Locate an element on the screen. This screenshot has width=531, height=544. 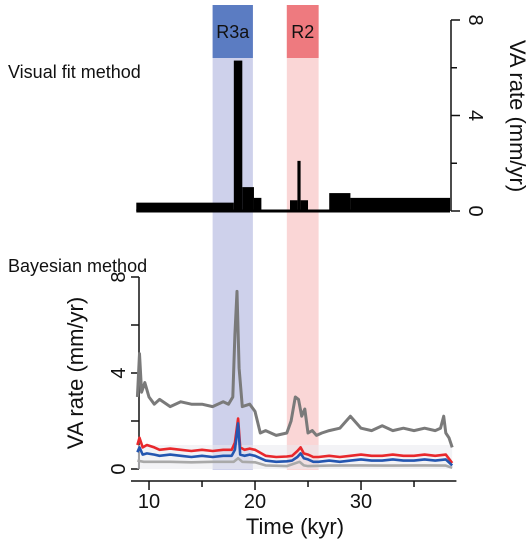
highlight-header-r3a is located at coordinates (232, 31).